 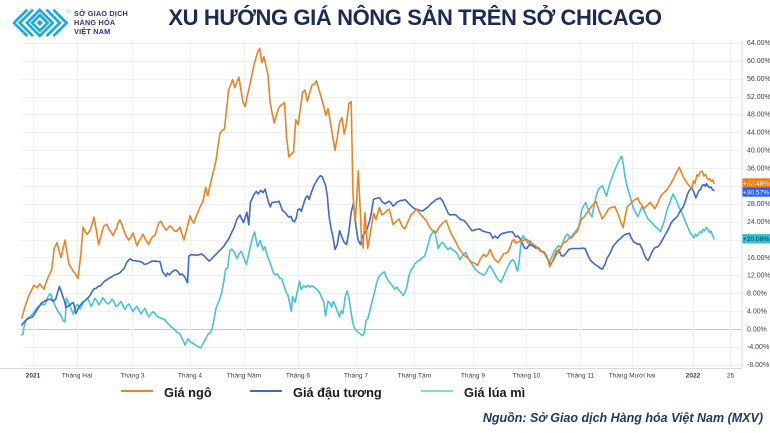 I want to click on svg-text: Tháng 9, so click(x=473, y=376).